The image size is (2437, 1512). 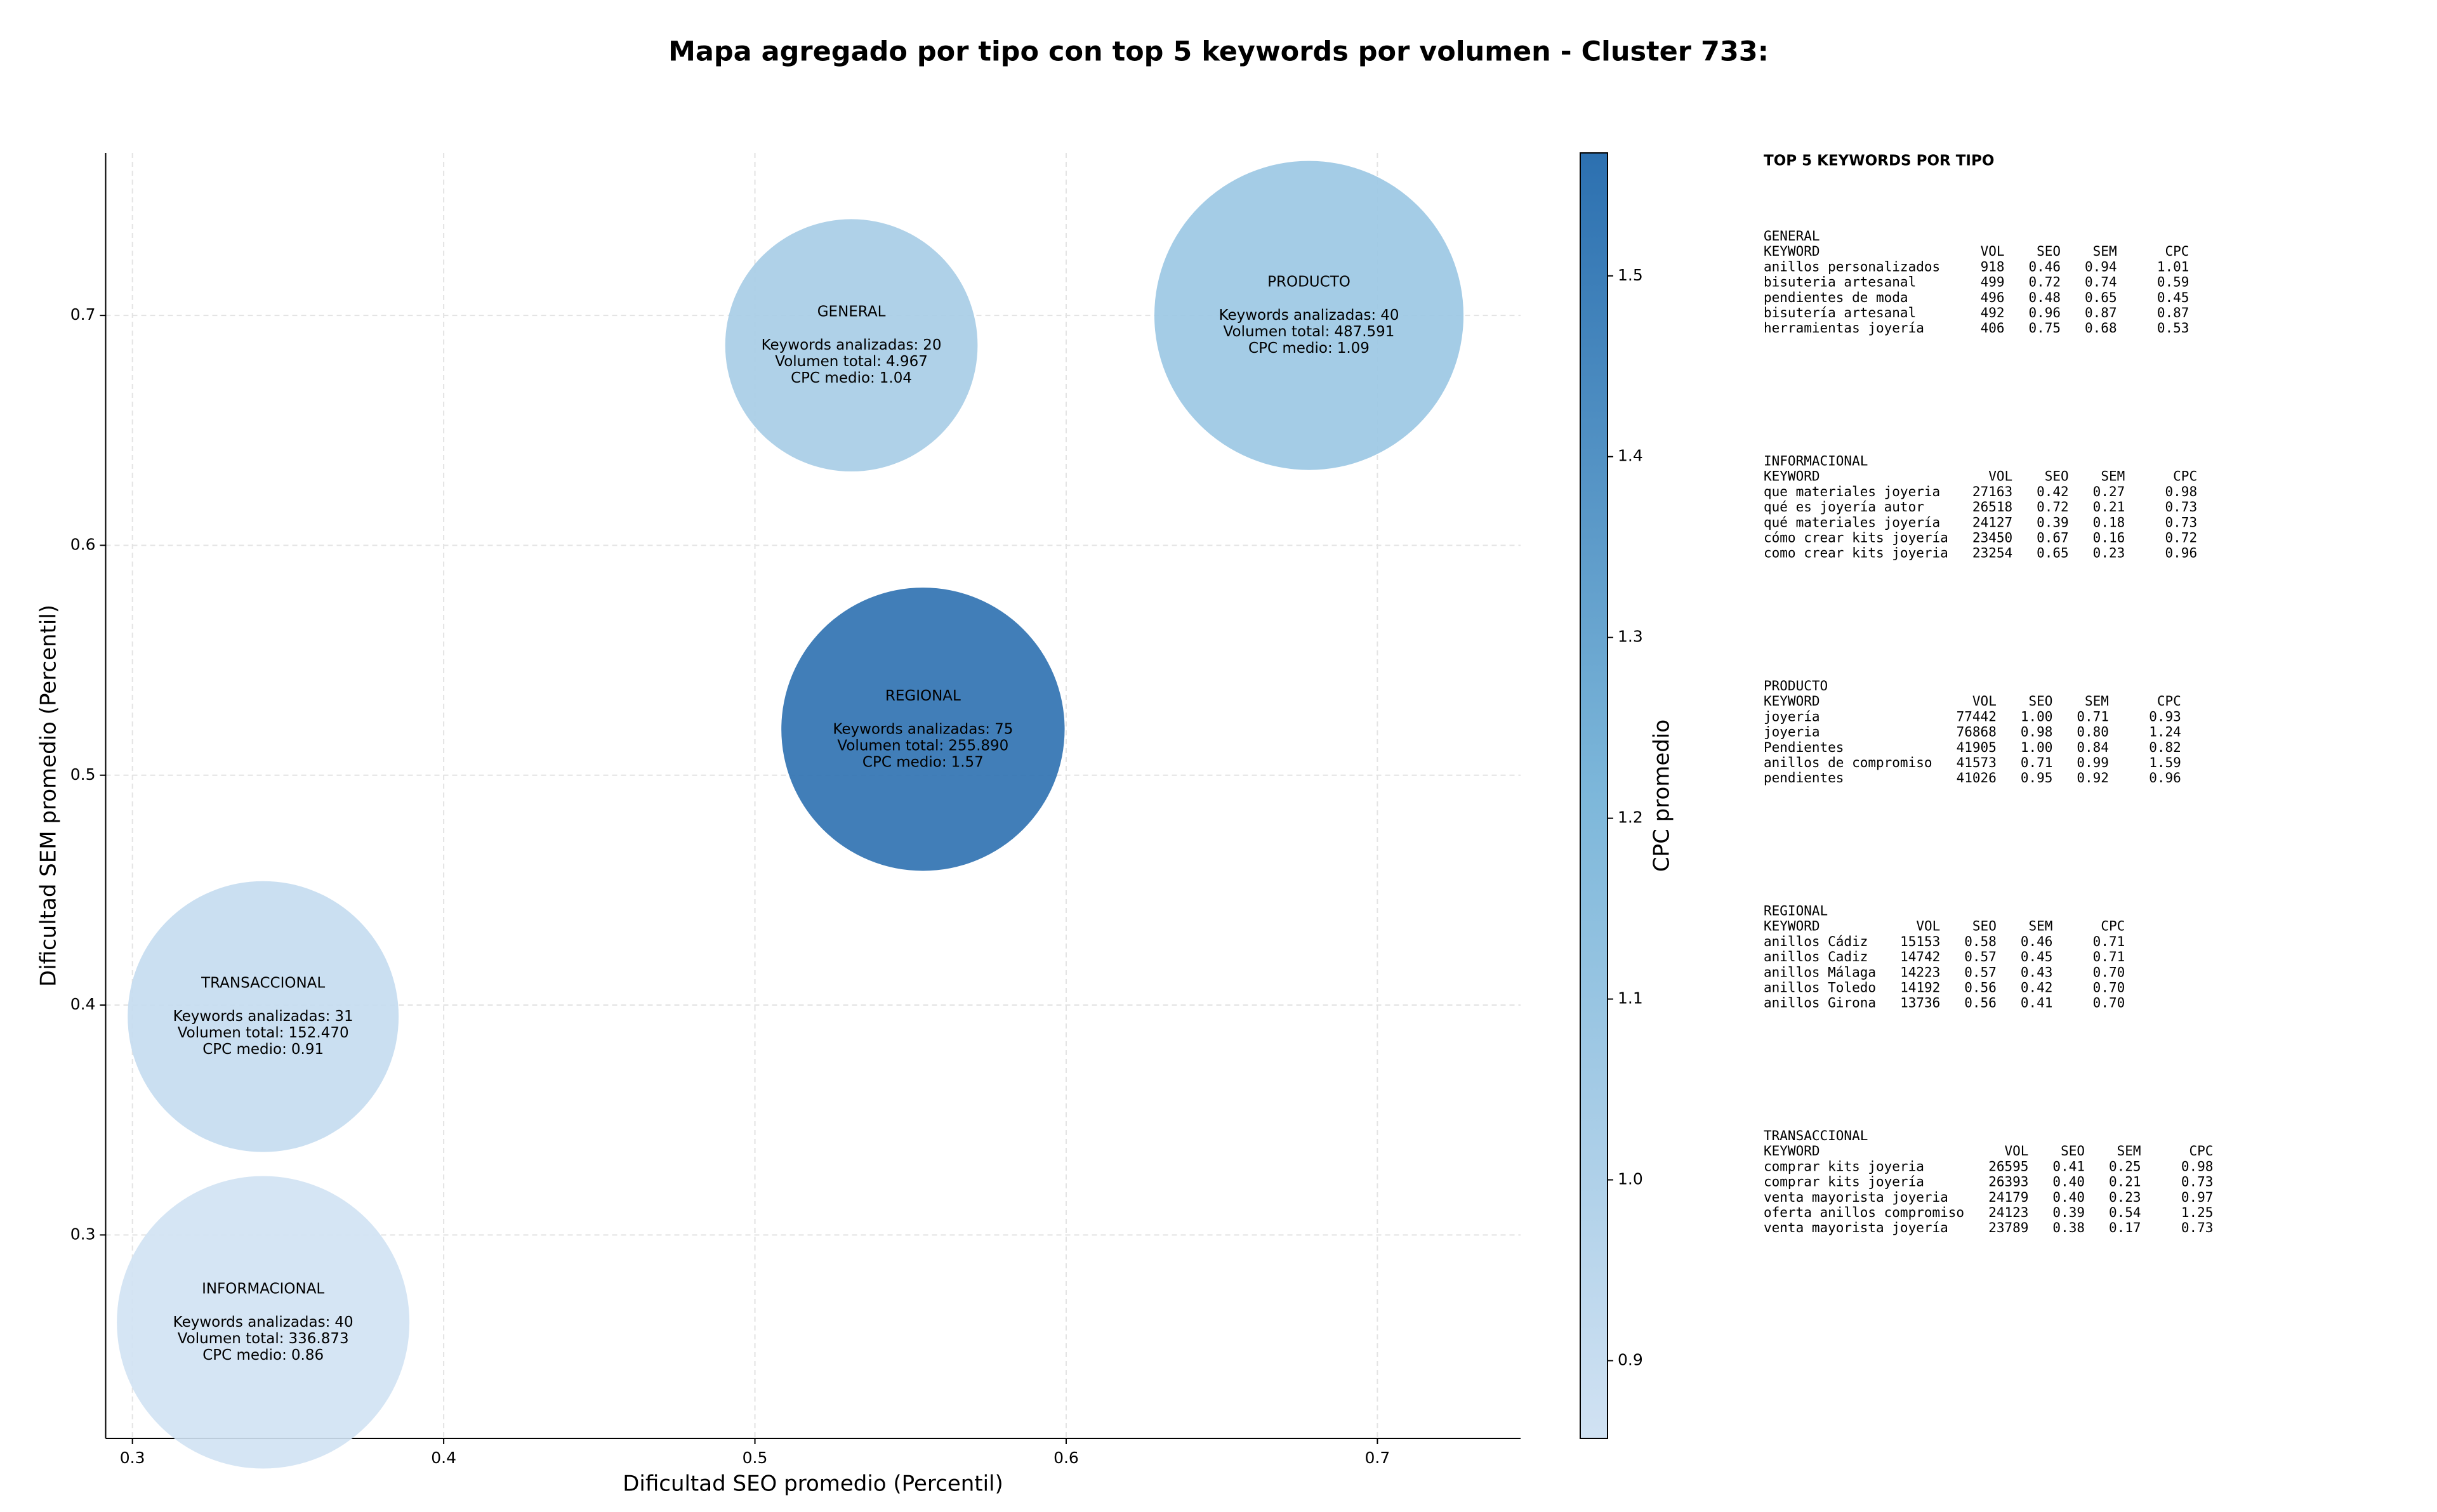 What do you see at coordinates (1852, 492) in the screenshot?
I see `table-cell: que materiales joyeria` at bounding box center [1852, 492].